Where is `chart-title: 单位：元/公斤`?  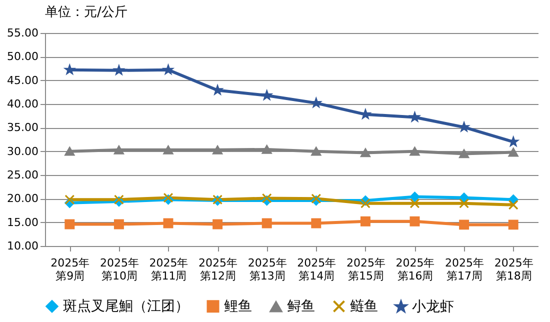 chart-title: 单位：元/公斤 is located at coordinates (86, 12).